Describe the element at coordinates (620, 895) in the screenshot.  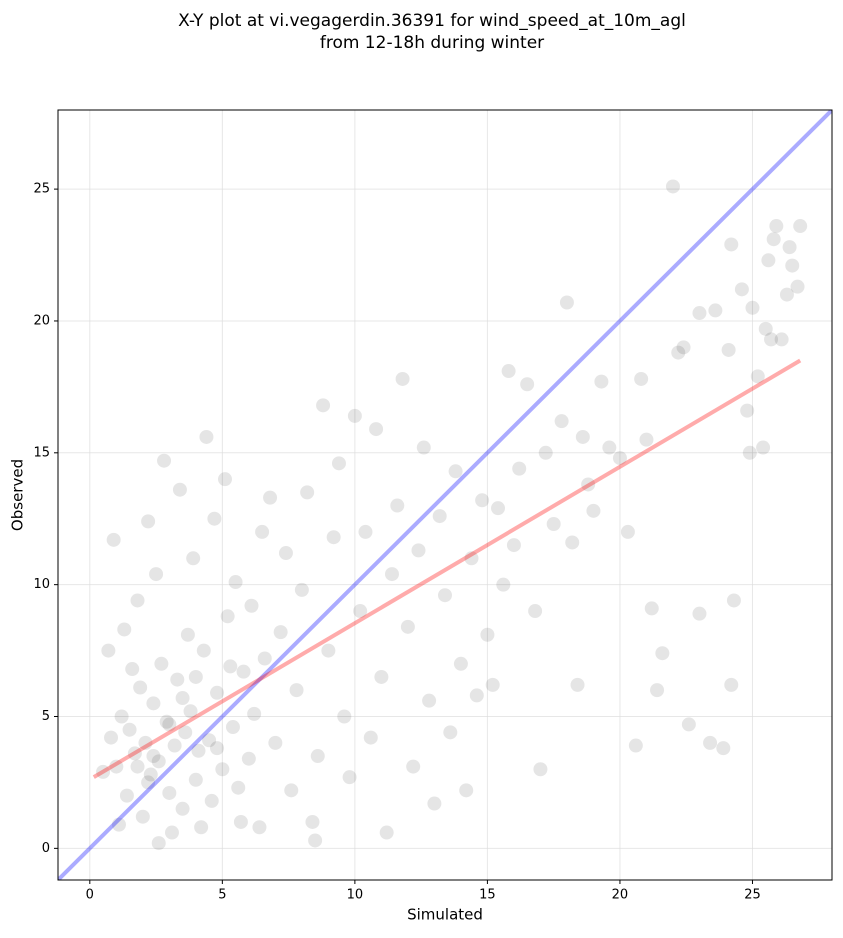
I see `x-tick-label: 20` at that location.